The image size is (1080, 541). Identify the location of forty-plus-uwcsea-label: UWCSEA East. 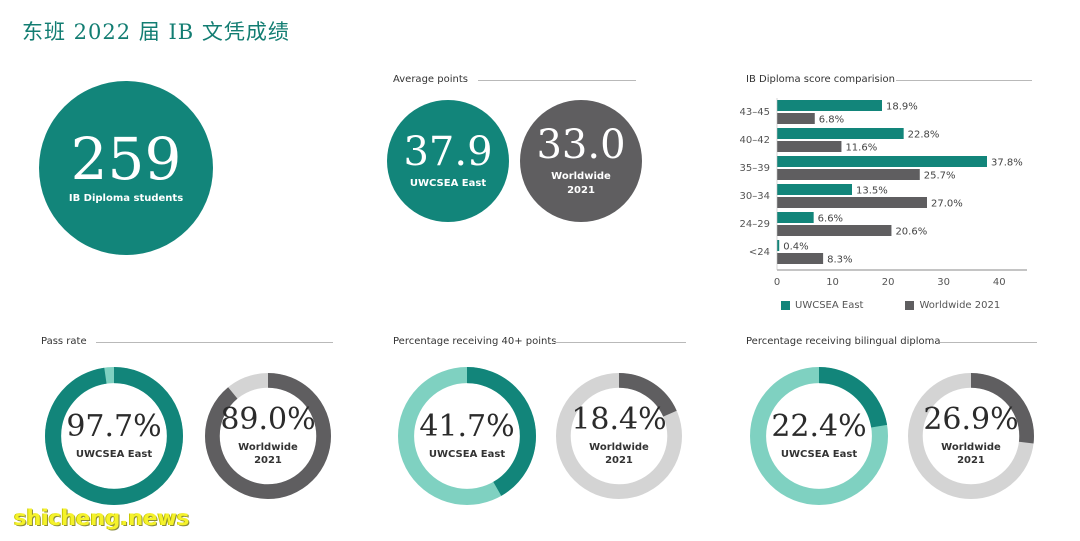
(467, 454).